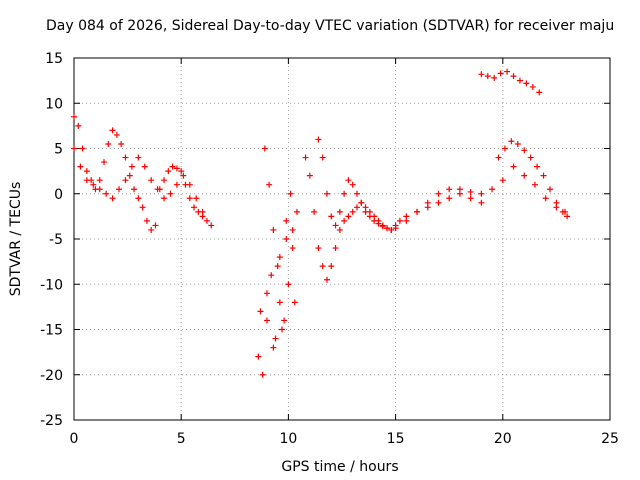 This screenshot has height=480, width=640. Describe the element at coordinates (277, 261) in the screenshot. I see `series-track-c` at that location.